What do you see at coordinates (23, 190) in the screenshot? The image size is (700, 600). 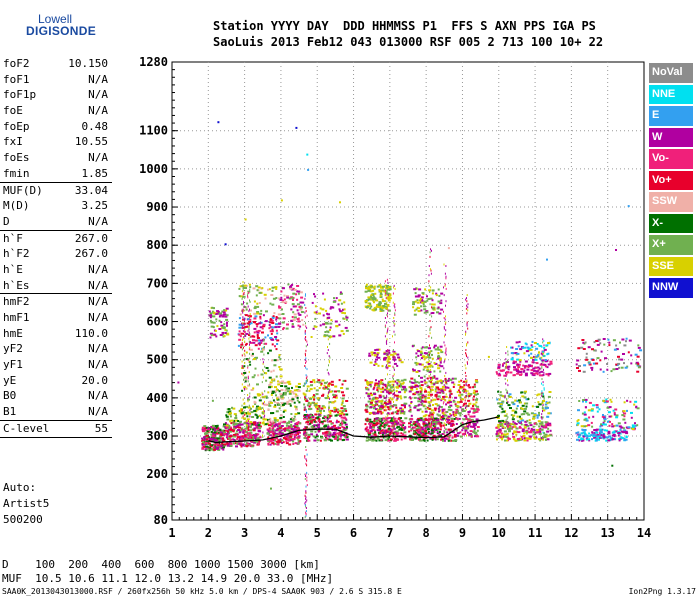 I see `param-label: MUF(D)` at bounding box center [23, 190].